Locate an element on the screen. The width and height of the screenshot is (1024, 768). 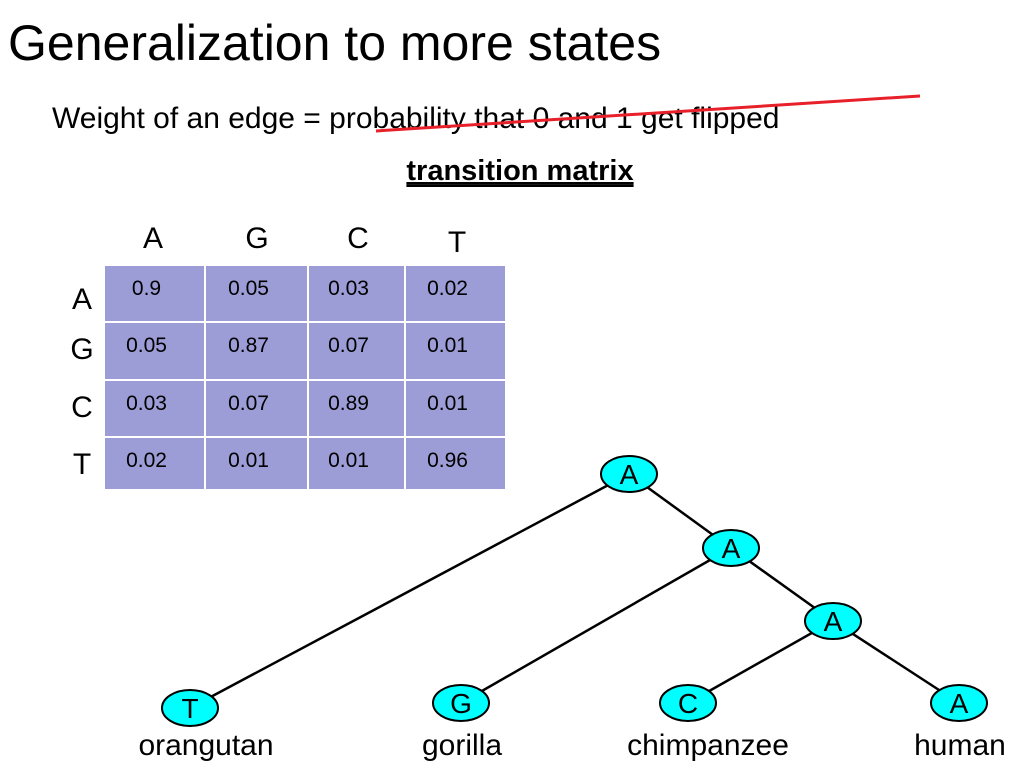
node-label: T is located at coordinates (189, 708).